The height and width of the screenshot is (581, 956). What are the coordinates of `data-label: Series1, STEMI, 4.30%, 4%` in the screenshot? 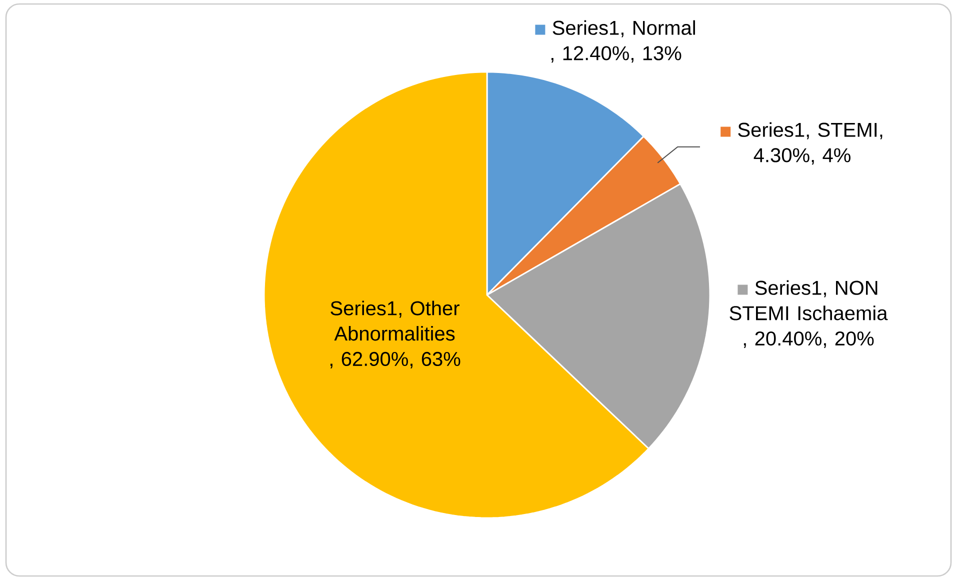 It's located at (810, 143).